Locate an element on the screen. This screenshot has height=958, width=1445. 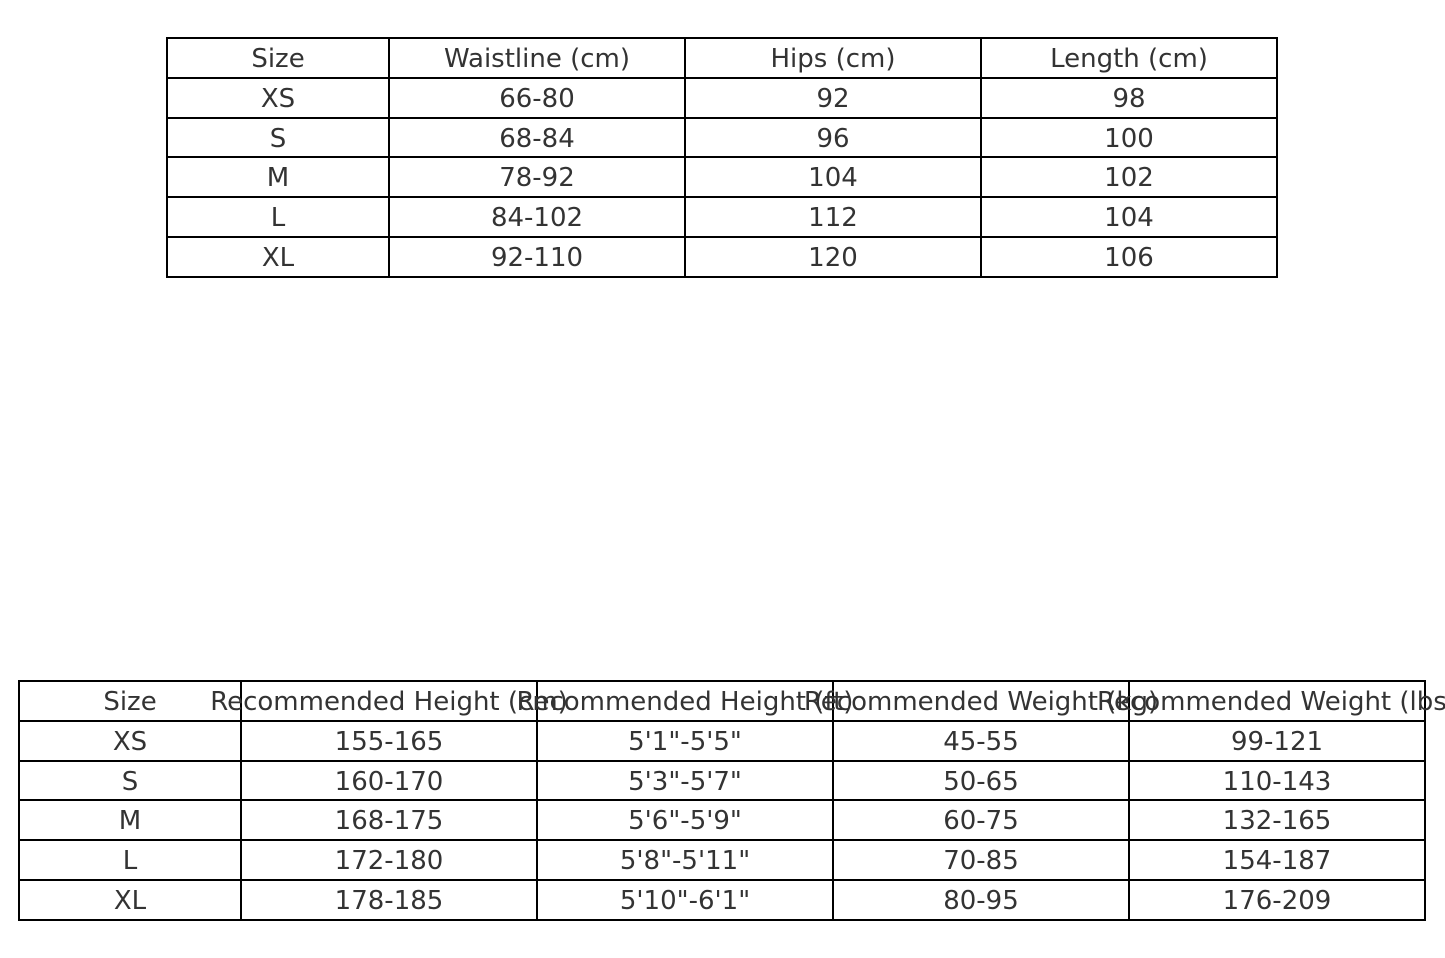
cell-value: 99-121 is located at coordinates (1277, 741).